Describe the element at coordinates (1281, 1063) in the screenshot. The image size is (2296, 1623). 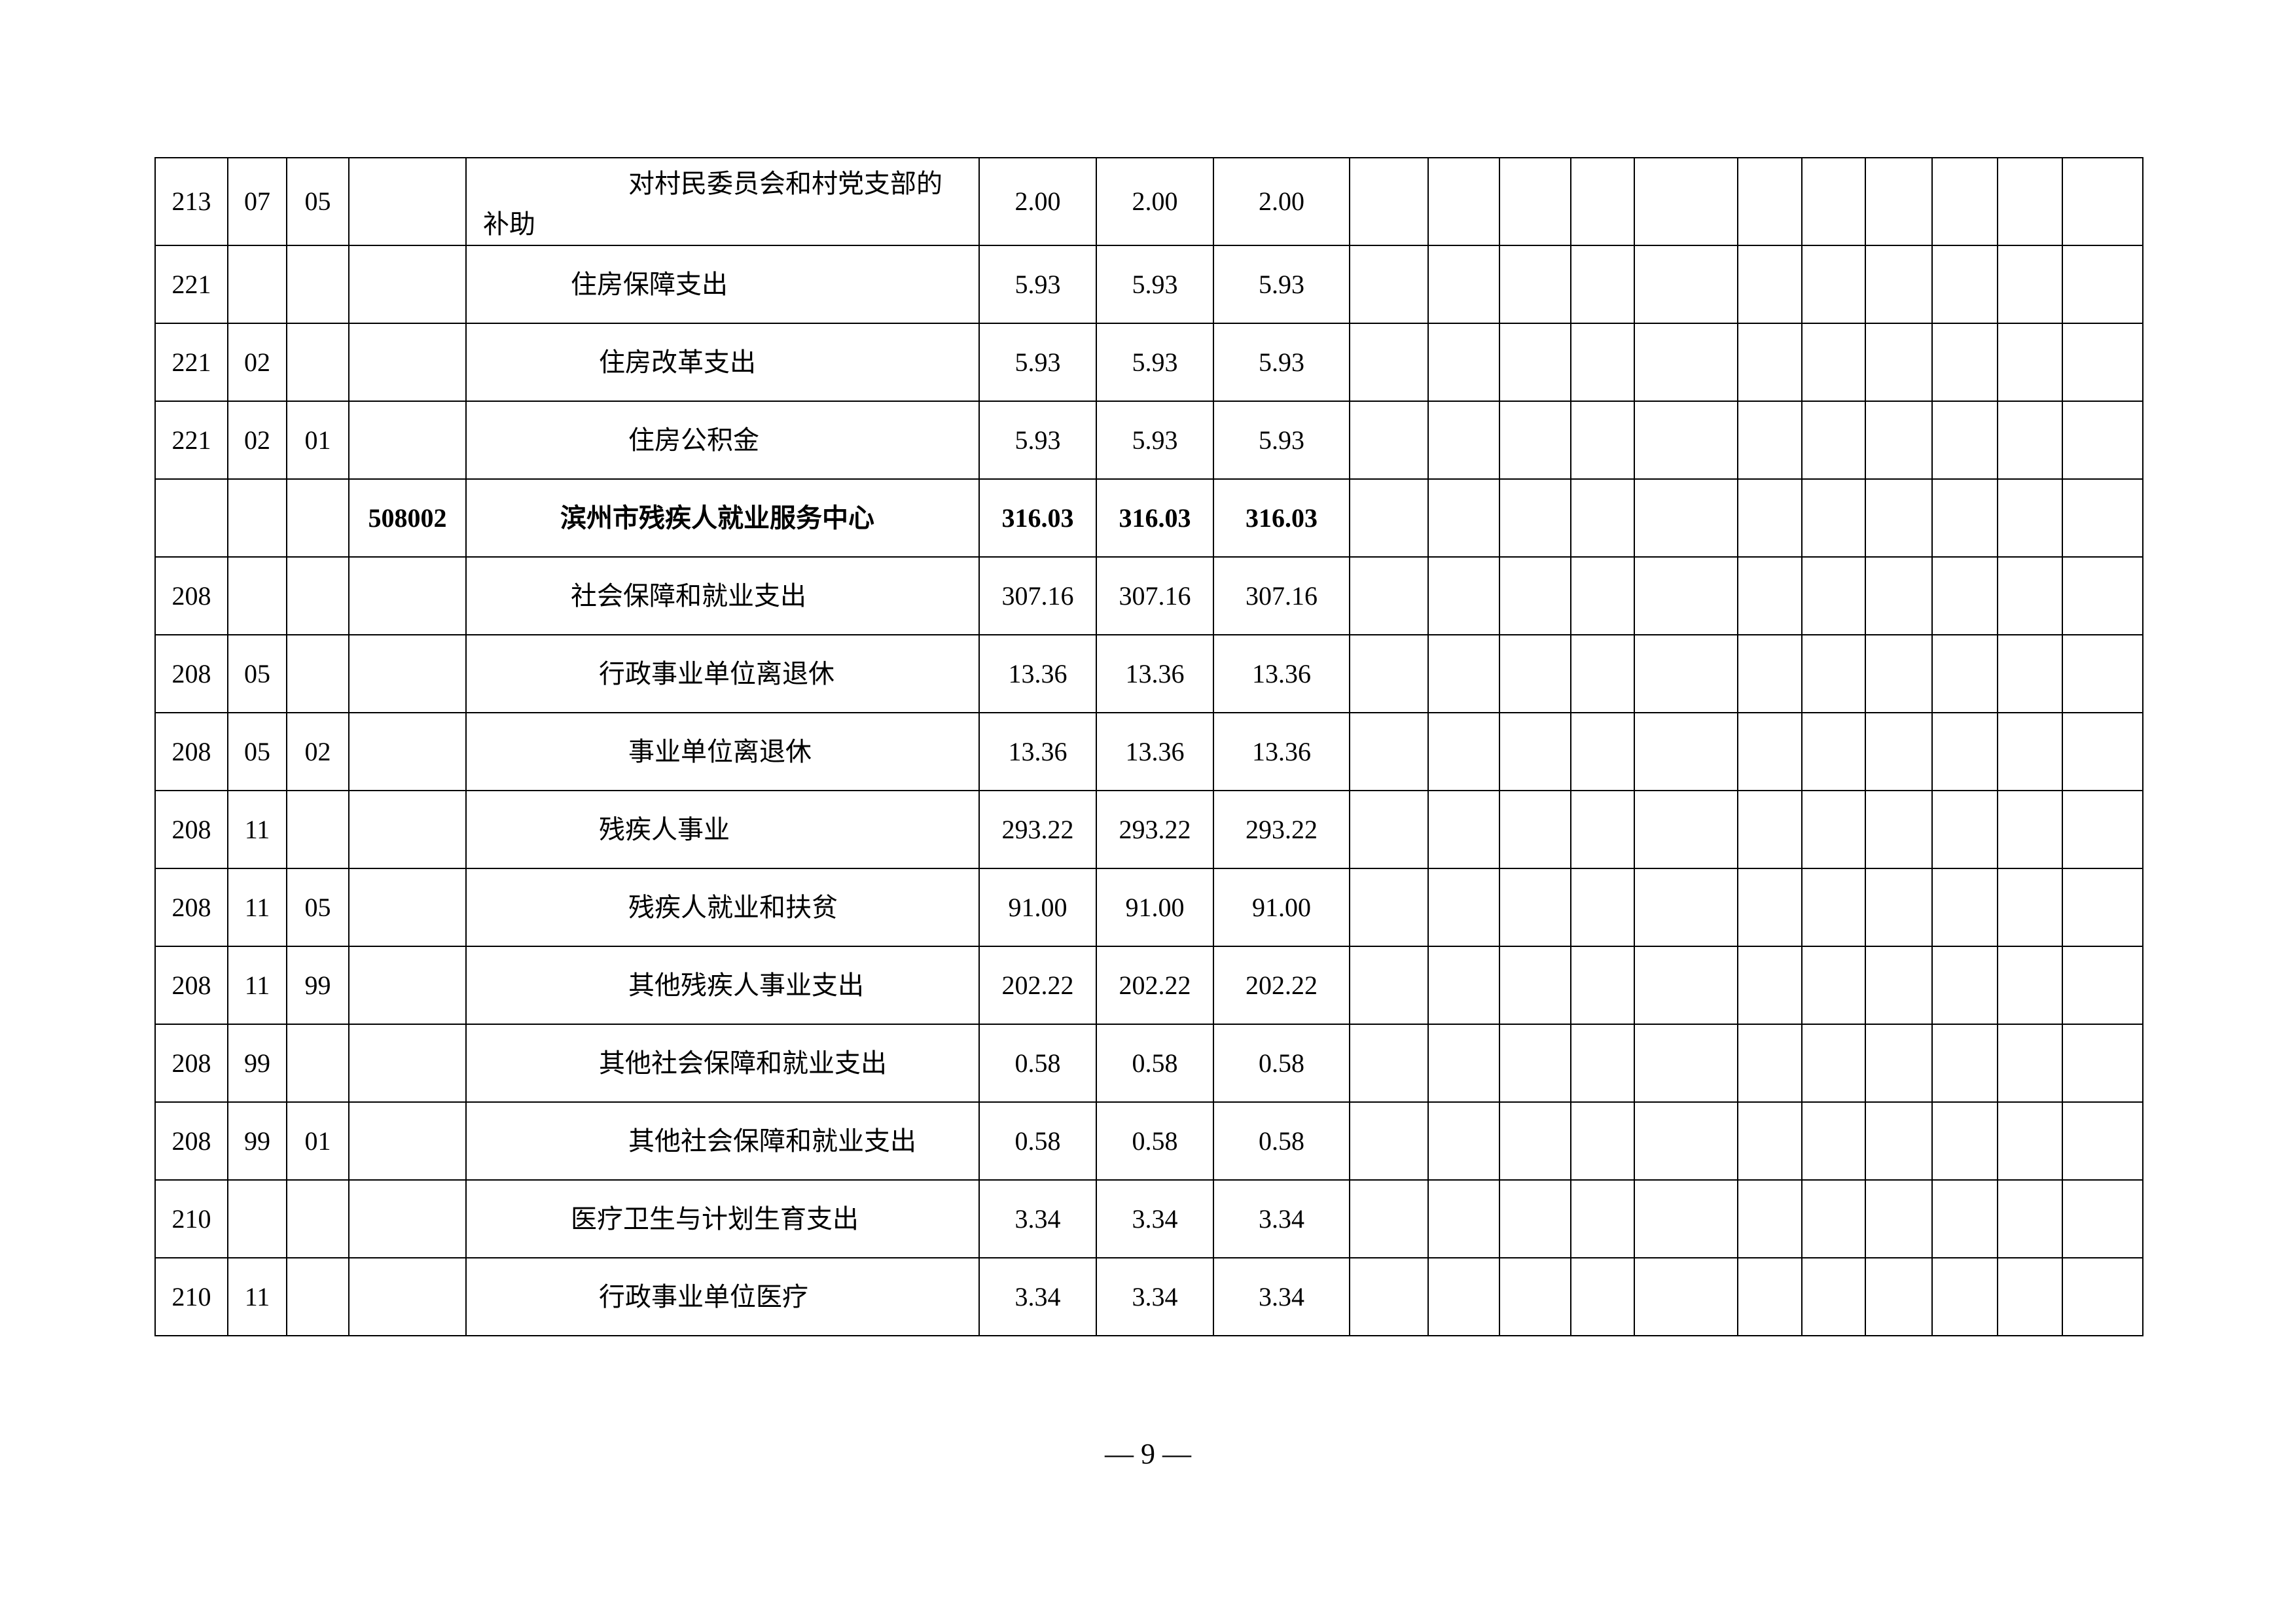
I see `basic-expenditure-cell: 0.58` at that location.